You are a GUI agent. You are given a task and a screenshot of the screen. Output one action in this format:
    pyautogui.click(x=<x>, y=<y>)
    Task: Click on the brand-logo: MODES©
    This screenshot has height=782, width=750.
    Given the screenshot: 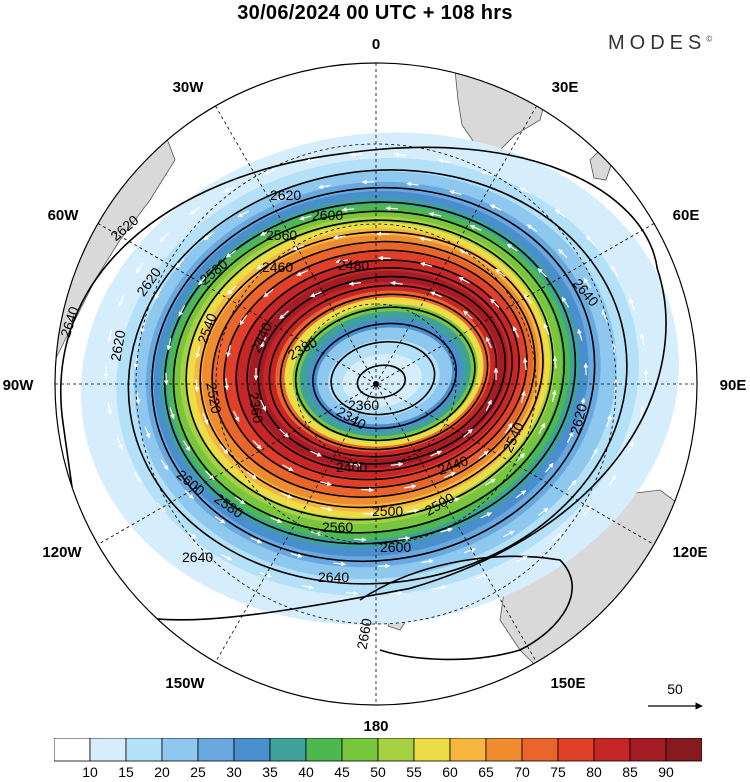 What is the action you would take?
    pyautogui.click(x=660, y=43)
    